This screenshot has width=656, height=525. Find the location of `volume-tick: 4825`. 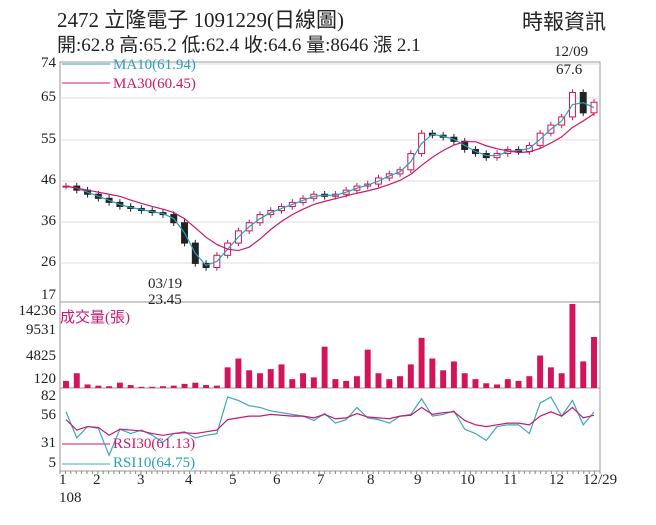

volume-tick: 4825 is located at coordinates (41, 356).